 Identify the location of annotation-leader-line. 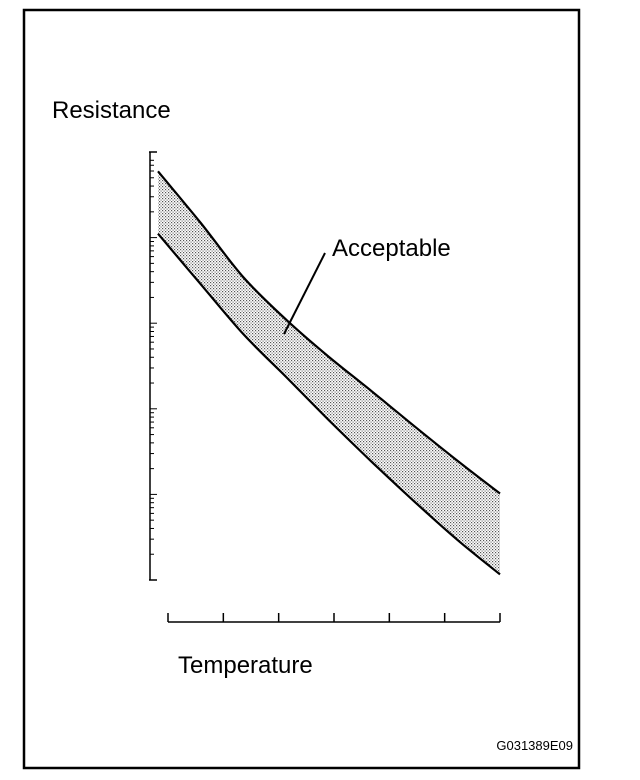
(304, 293).